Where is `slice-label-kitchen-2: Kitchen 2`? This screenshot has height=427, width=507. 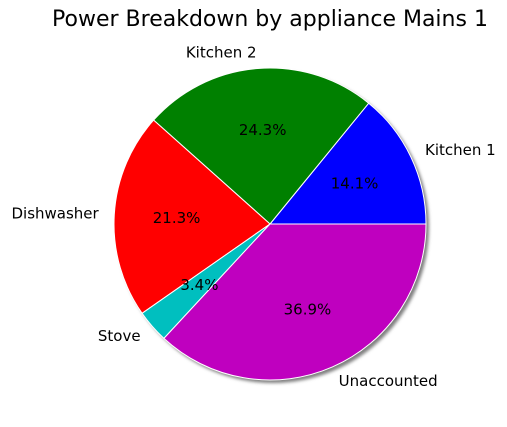 slice-label-kitchen-2: Kitchen 2 is located at coordinates (221, 52).